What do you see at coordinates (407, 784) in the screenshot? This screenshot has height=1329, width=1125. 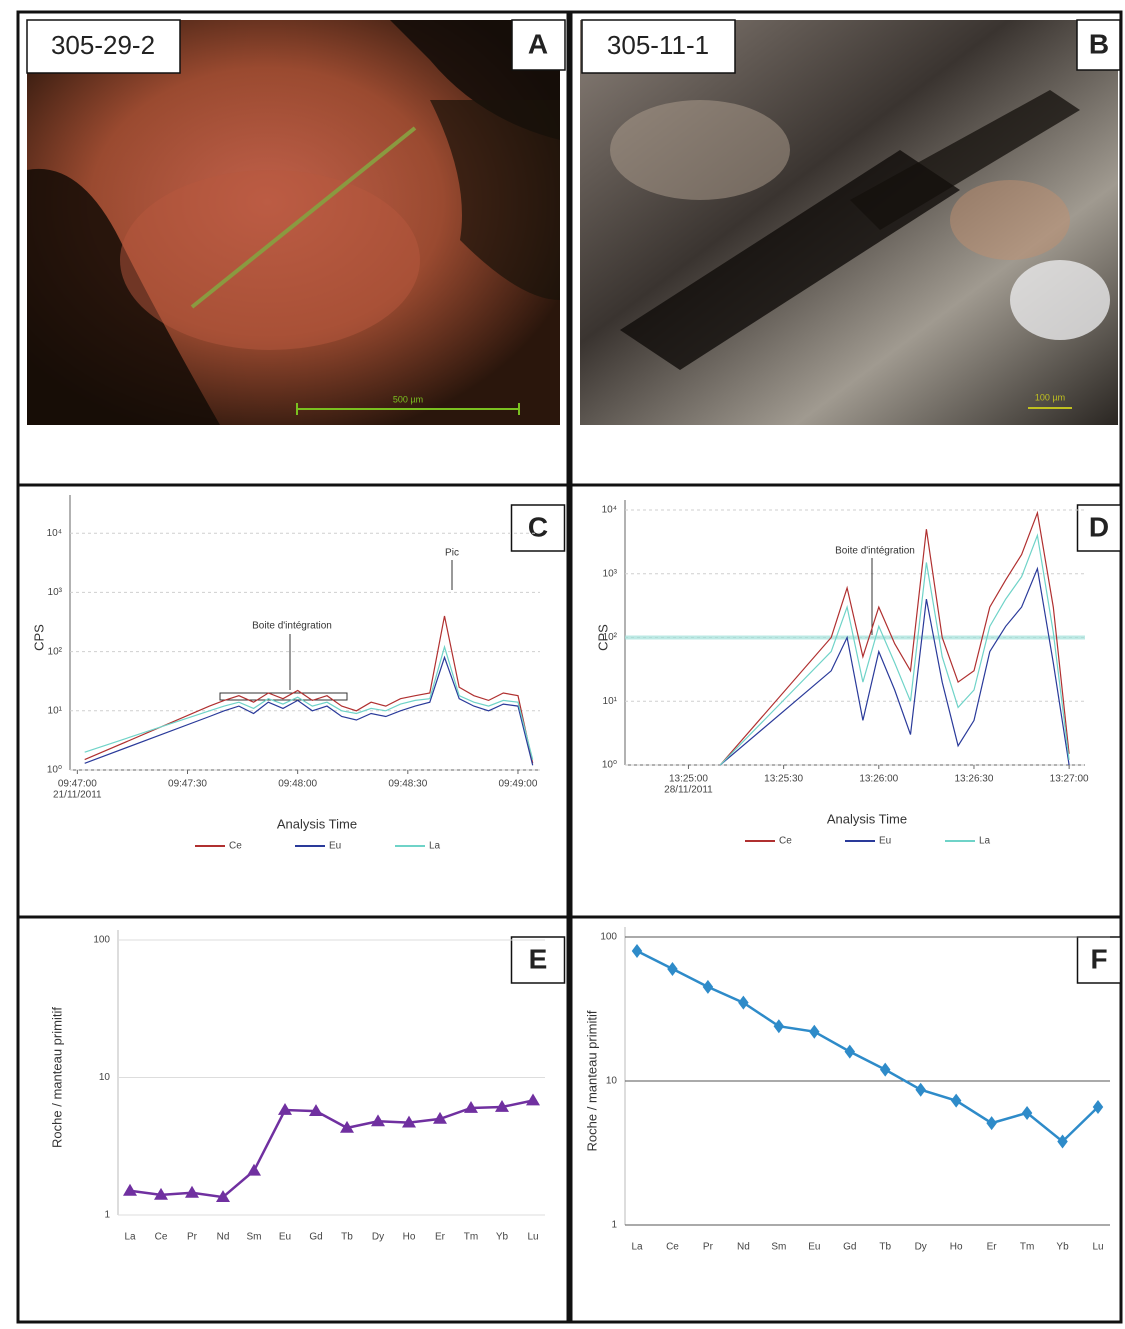 I see `x-tick-label: 09:48:30` at bounding box center [407, 784].